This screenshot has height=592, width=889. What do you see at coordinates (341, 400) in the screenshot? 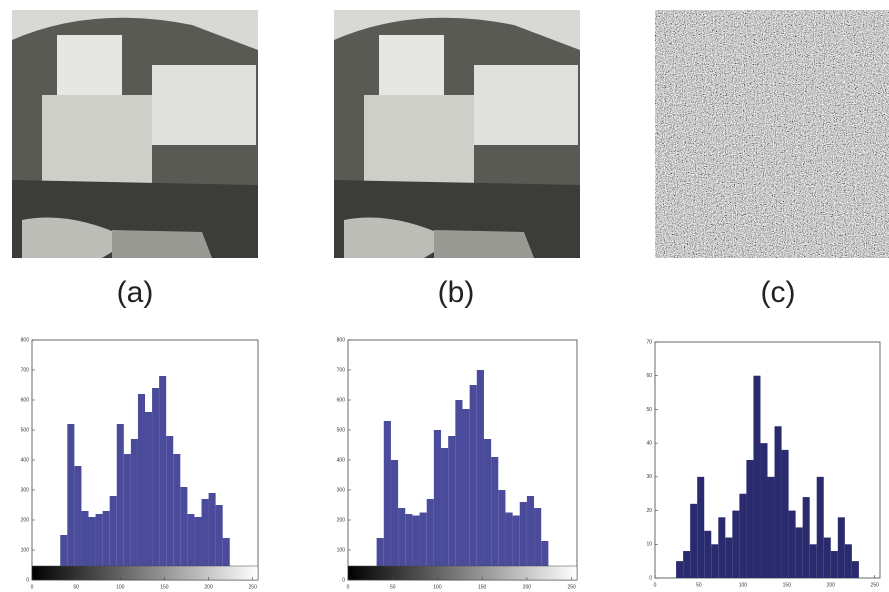
I see `y-tick-label: 600` at bounding box center [341, 400].